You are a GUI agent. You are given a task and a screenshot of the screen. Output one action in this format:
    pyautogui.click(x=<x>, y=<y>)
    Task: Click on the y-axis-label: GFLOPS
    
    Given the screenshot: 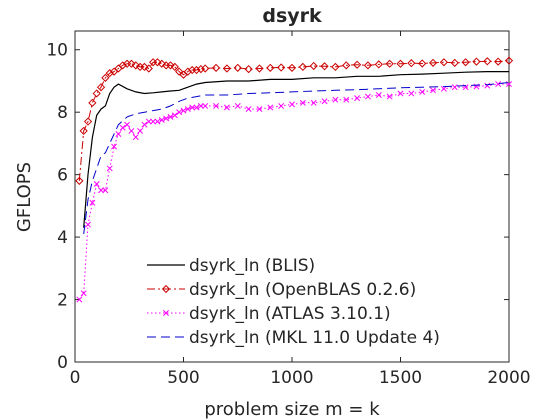 What is the action you would take?
    pyautogui.click(x=24, y=197)
    